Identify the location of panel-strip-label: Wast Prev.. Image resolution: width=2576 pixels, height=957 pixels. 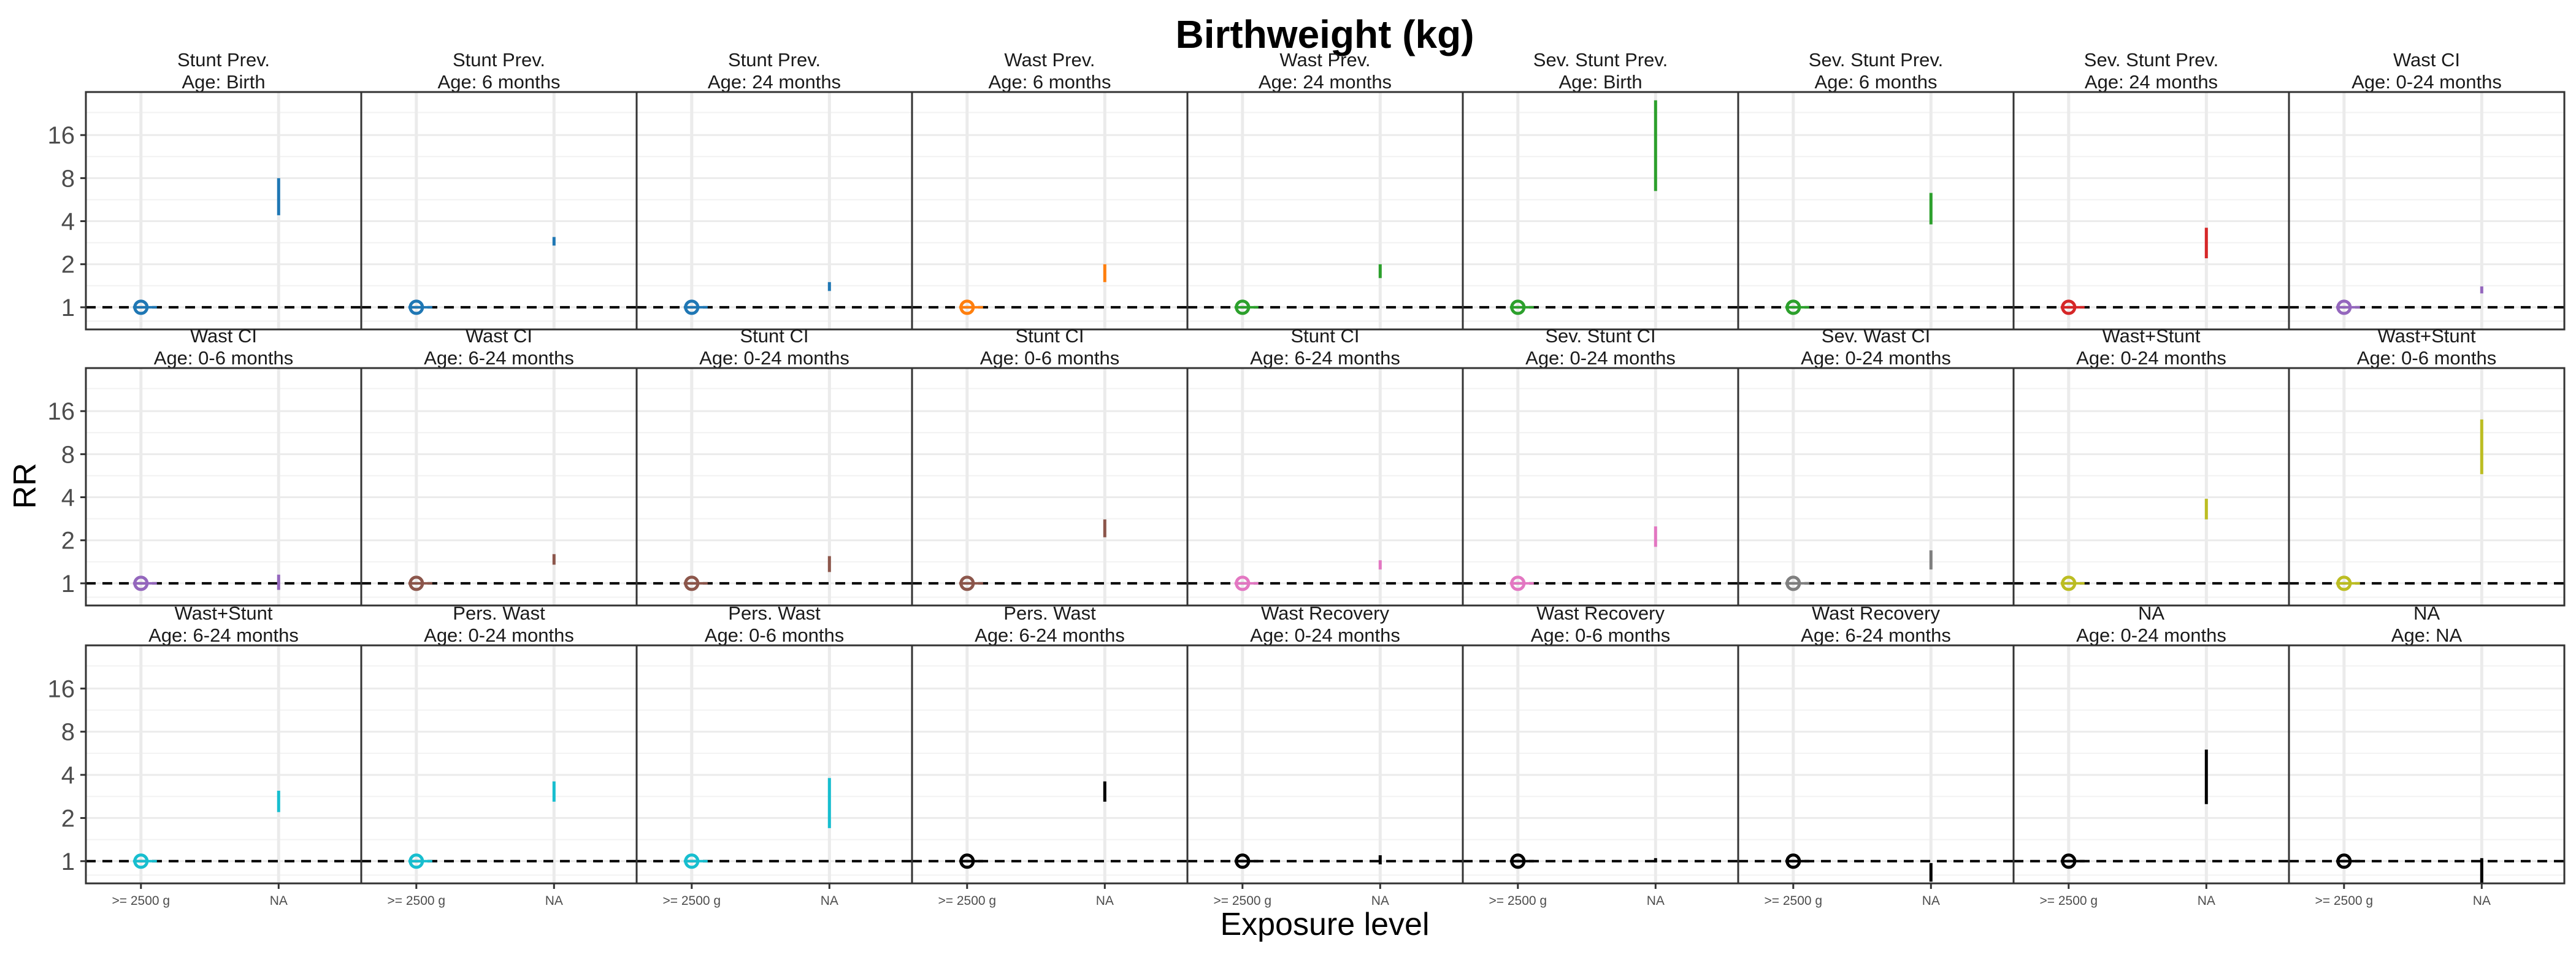
(1049, 60).